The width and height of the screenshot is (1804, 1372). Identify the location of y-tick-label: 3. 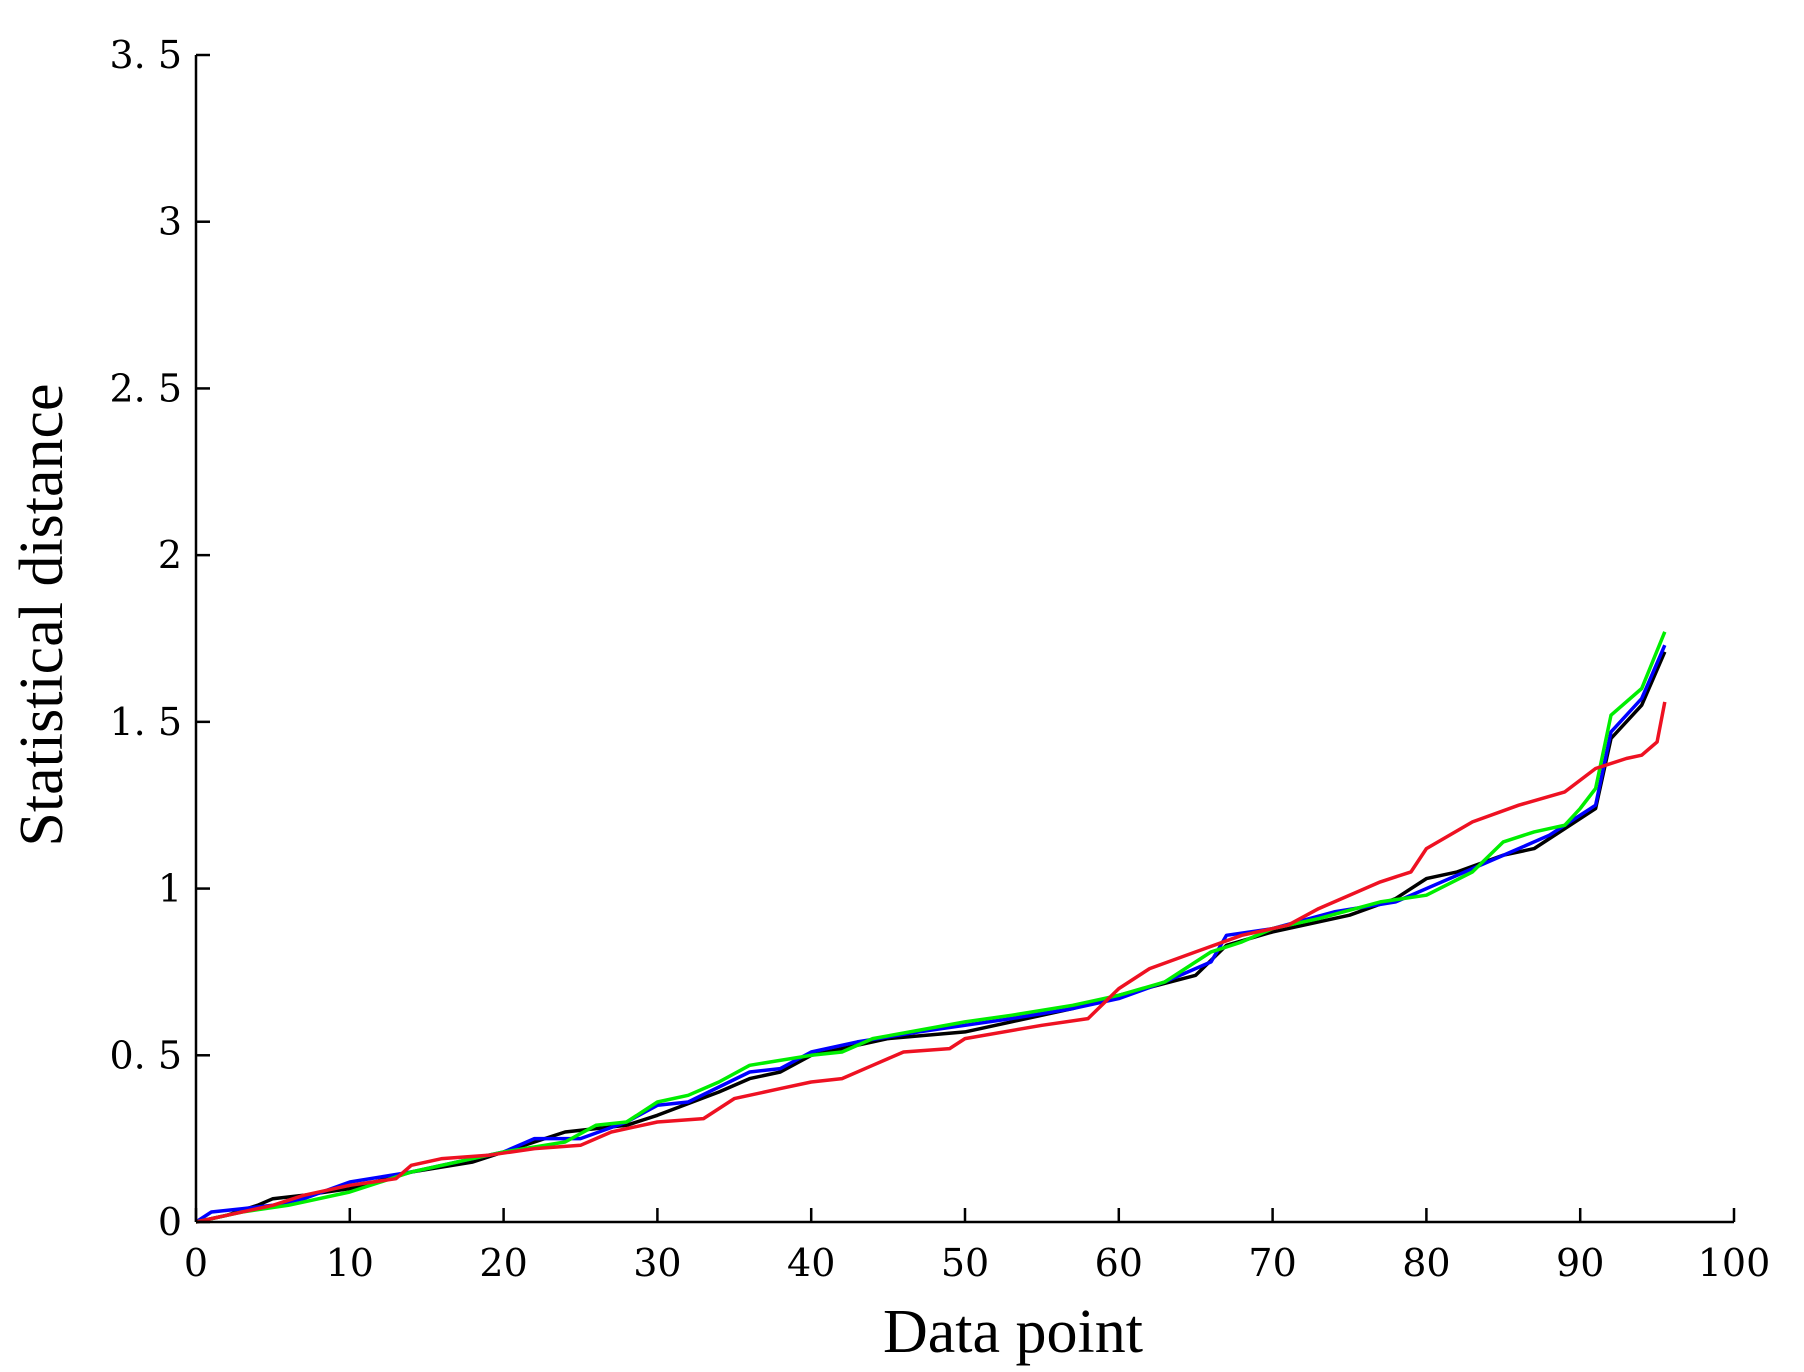
(170, 222).